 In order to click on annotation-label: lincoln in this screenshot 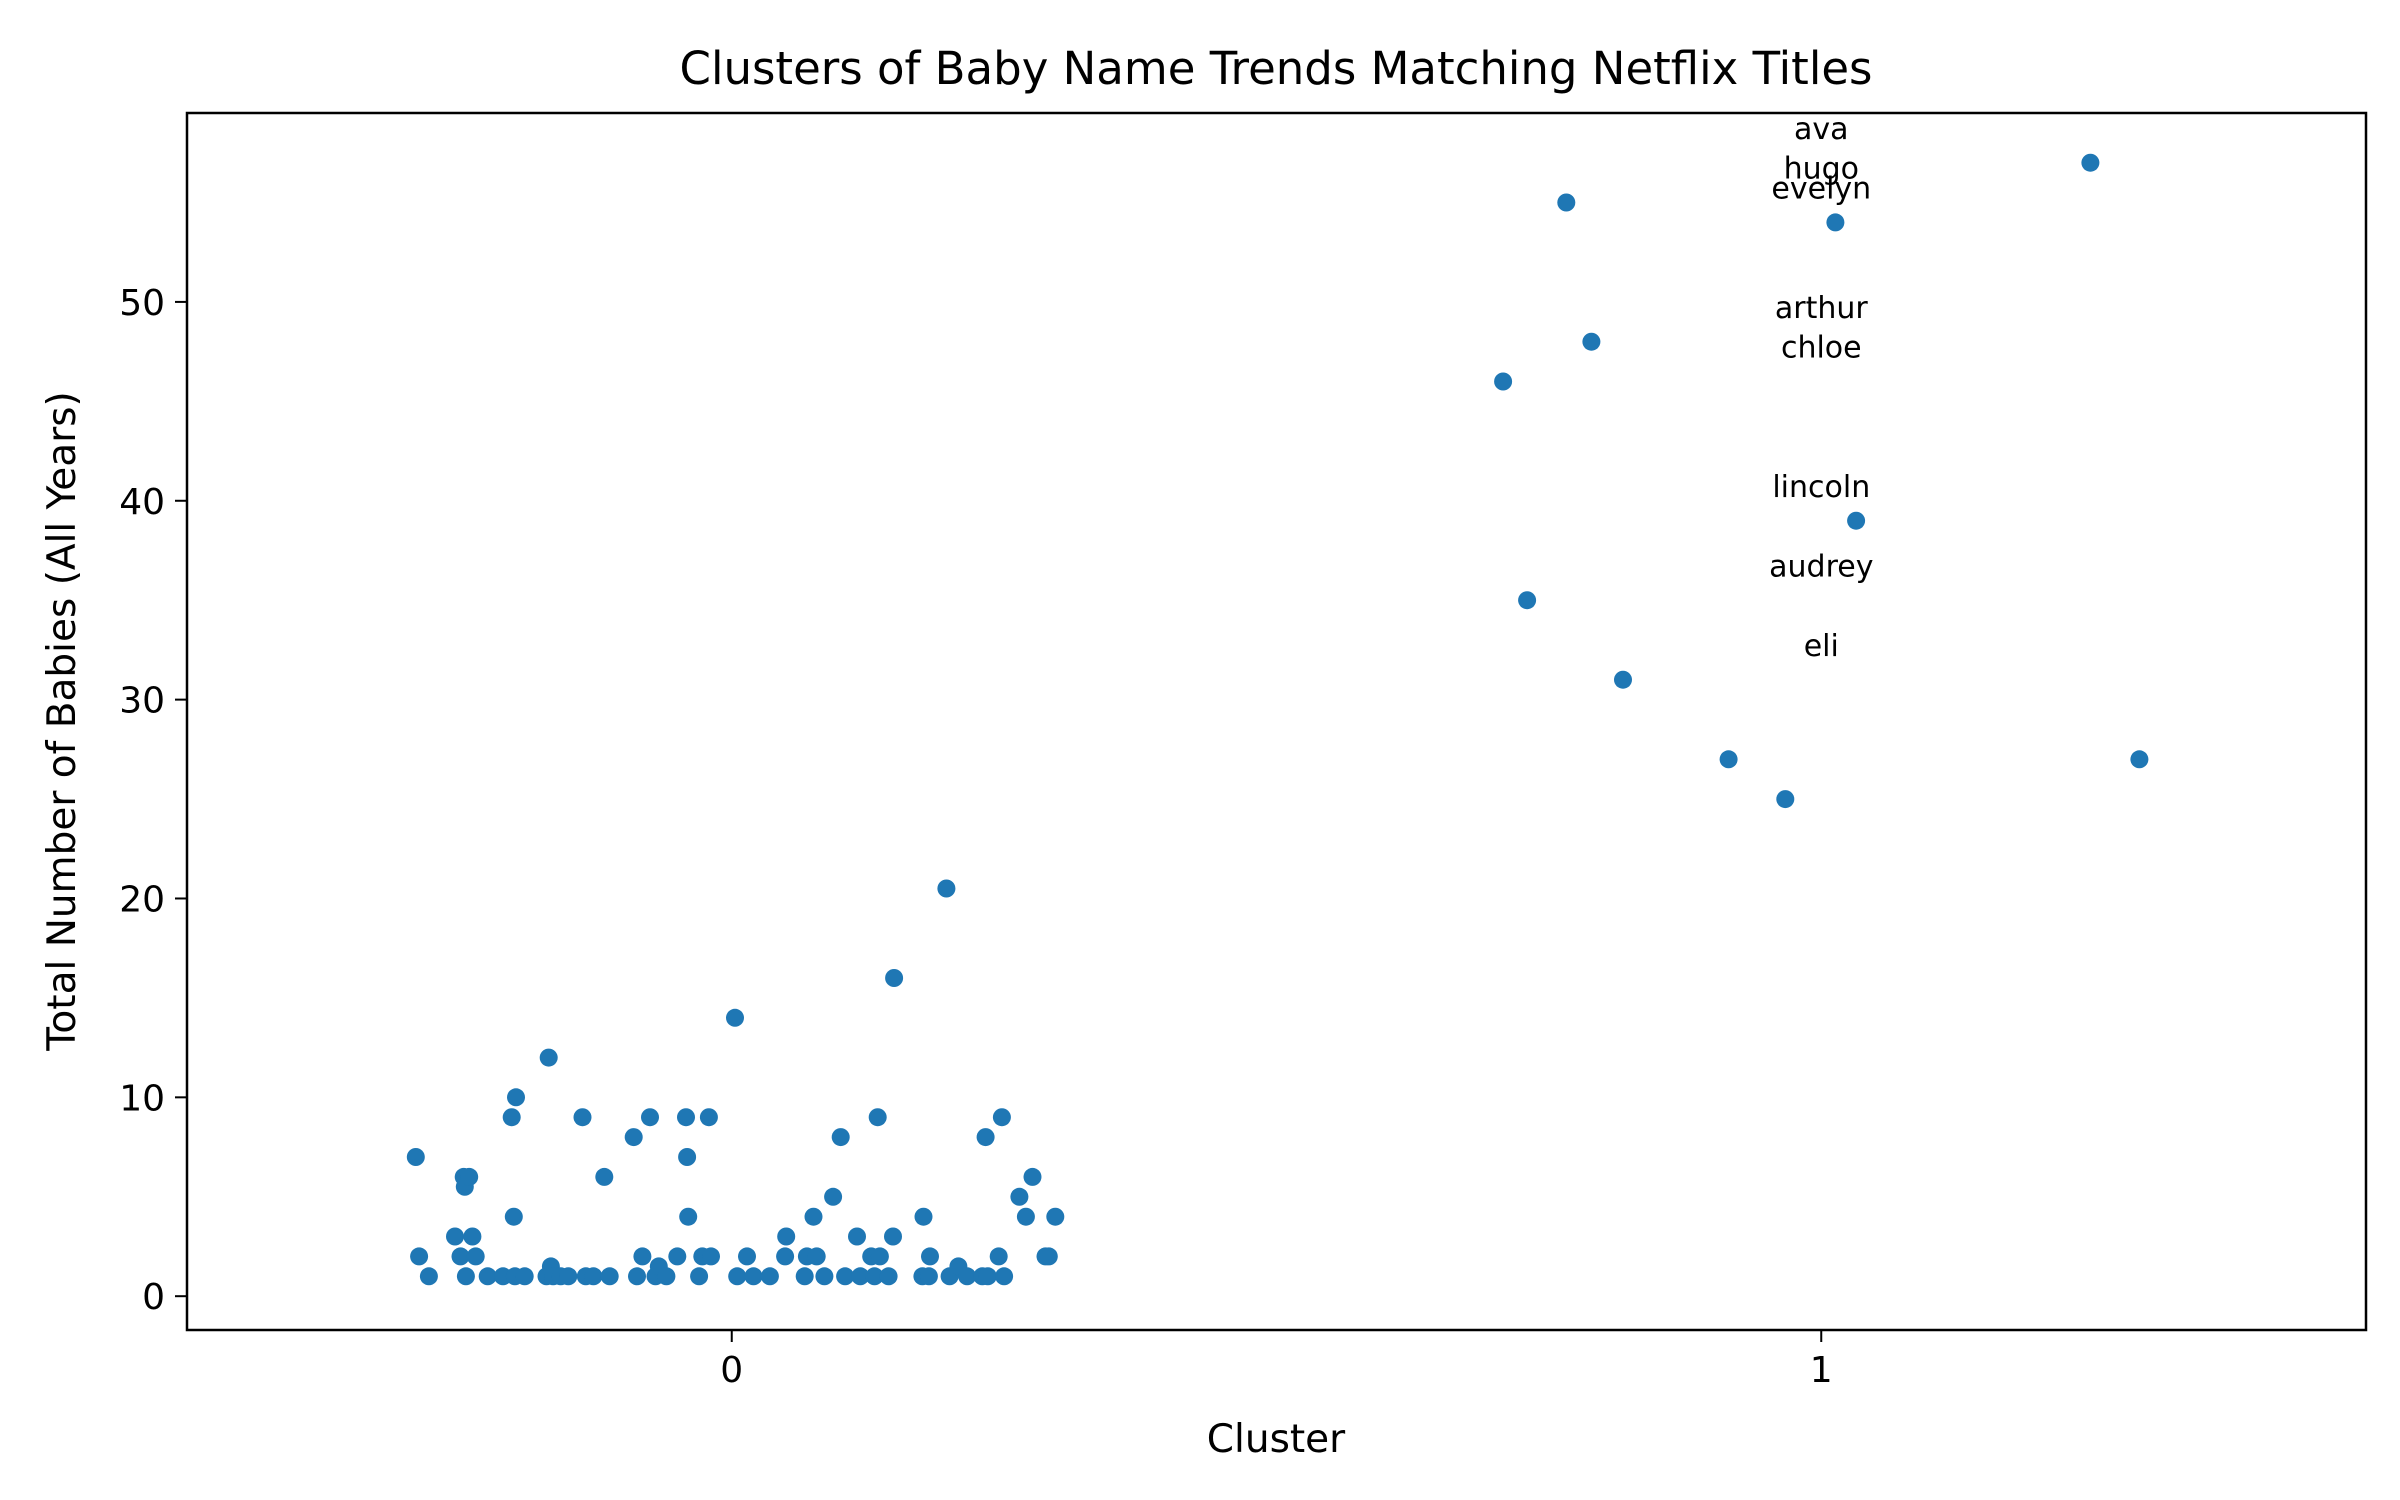, I will do `click(1821, 487)`.